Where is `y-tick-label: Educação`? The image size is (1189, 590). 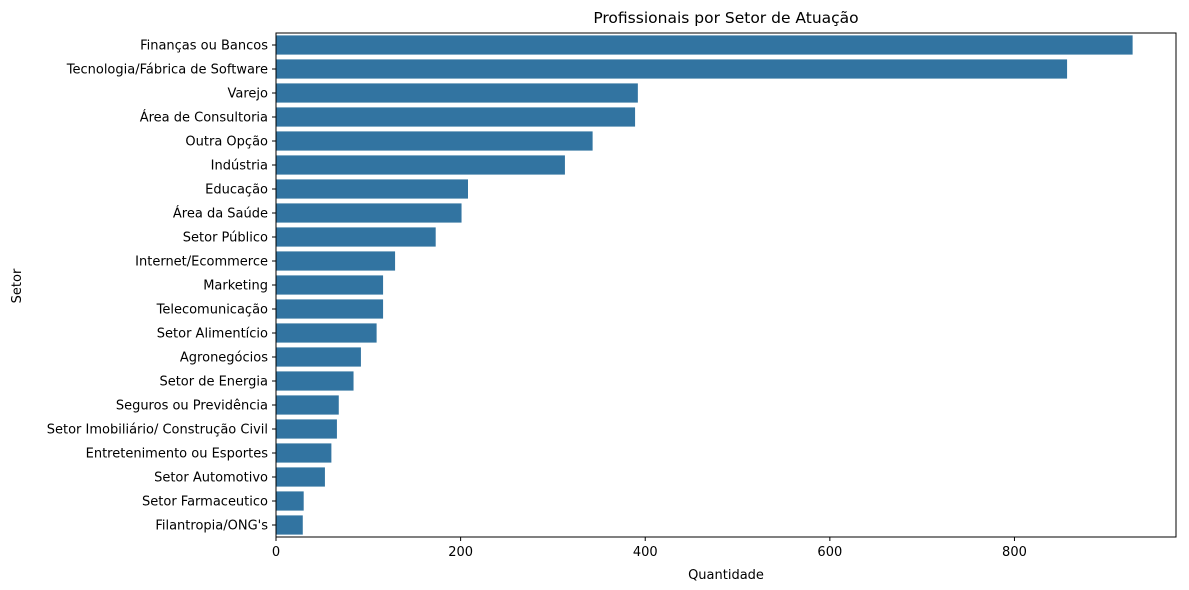
y-tick-label: Educação is located at coordinates (236, 190).